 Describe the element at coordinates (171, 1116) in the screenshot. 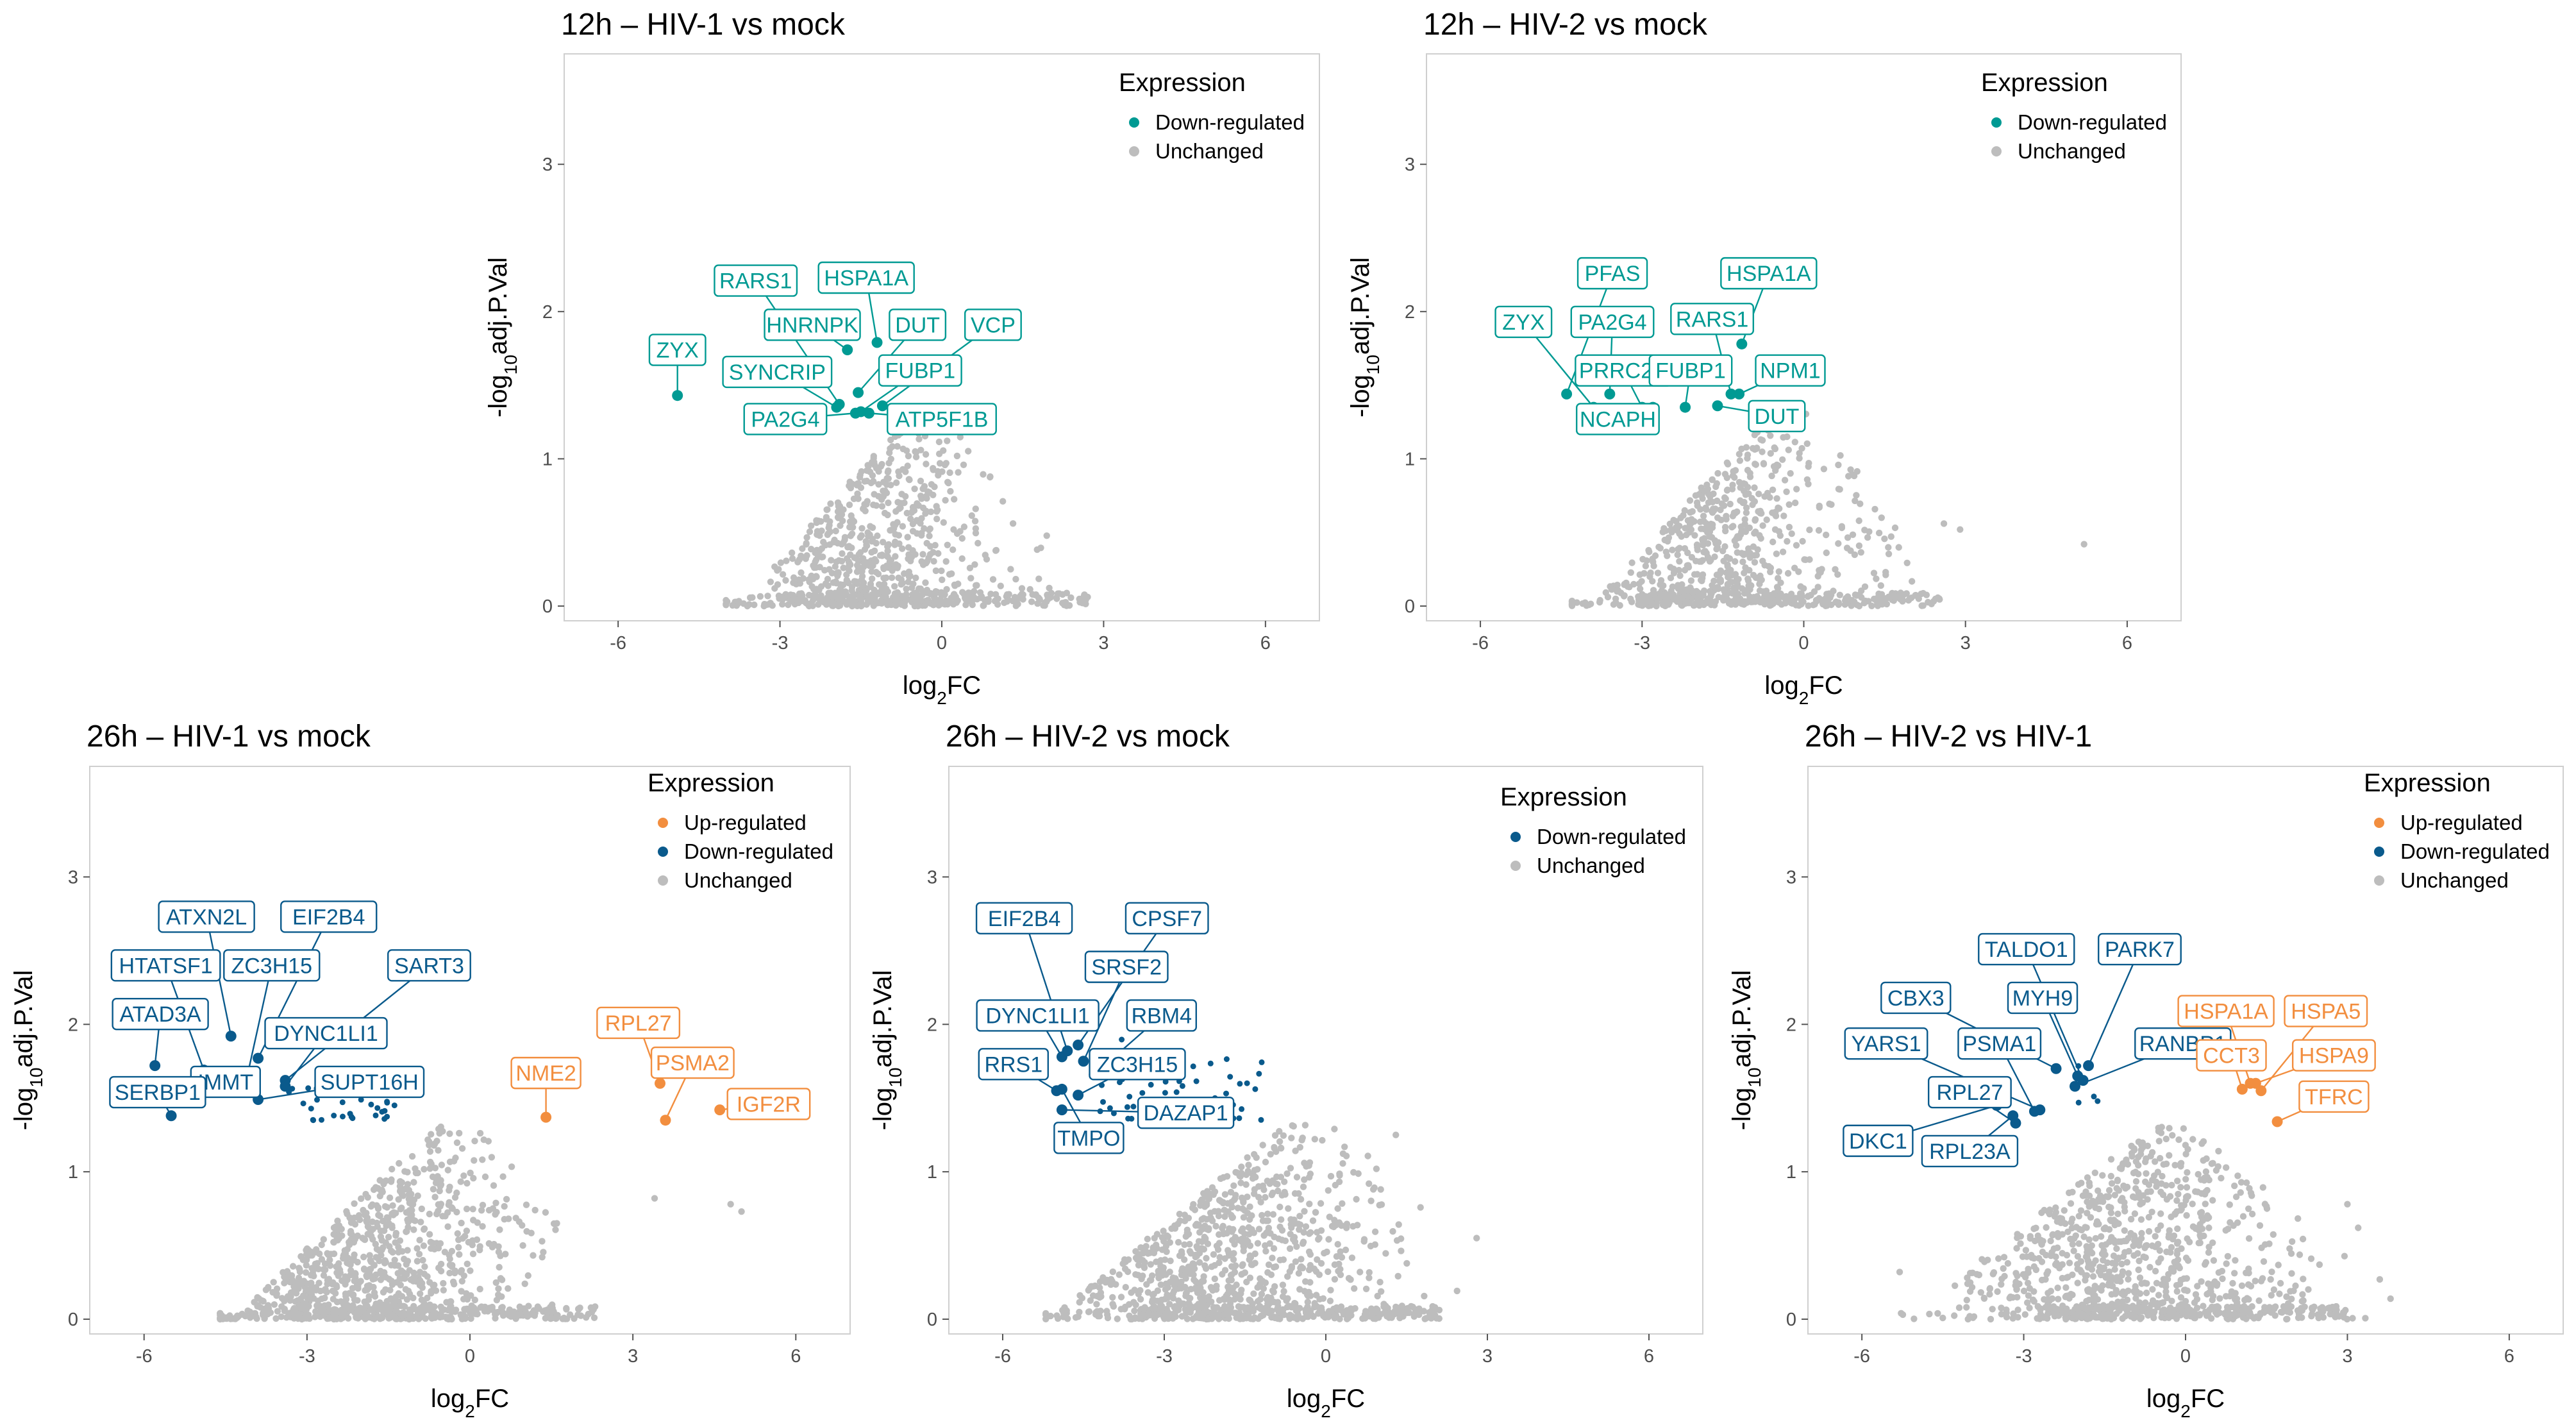

I see `point-serbp1` at that location.